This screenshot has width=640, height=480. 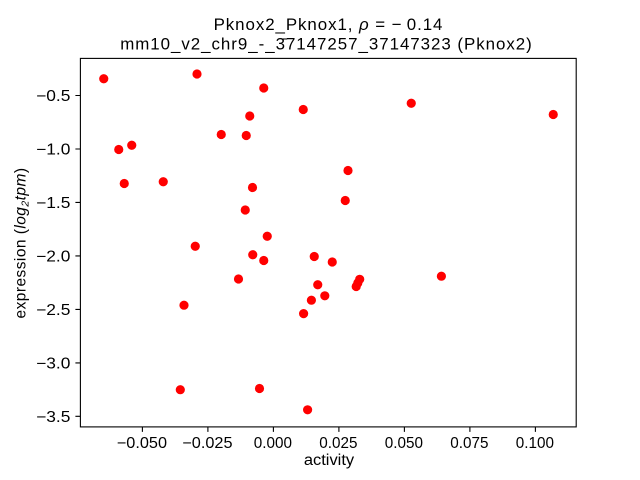 What do you see at coordinates (338, 443) in the screenshot?
I see `svg-text: 0.025` at bounding box center [338, 443].